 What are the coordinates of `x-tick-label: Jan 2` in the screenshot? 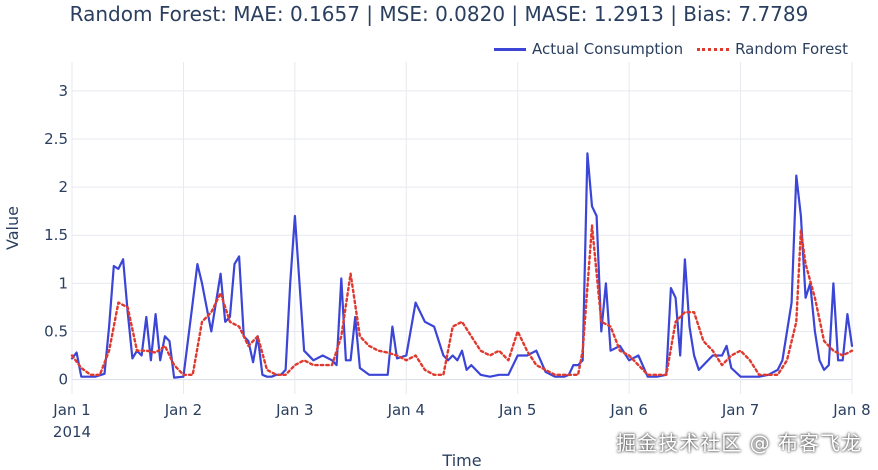 It's located at (183, 410).